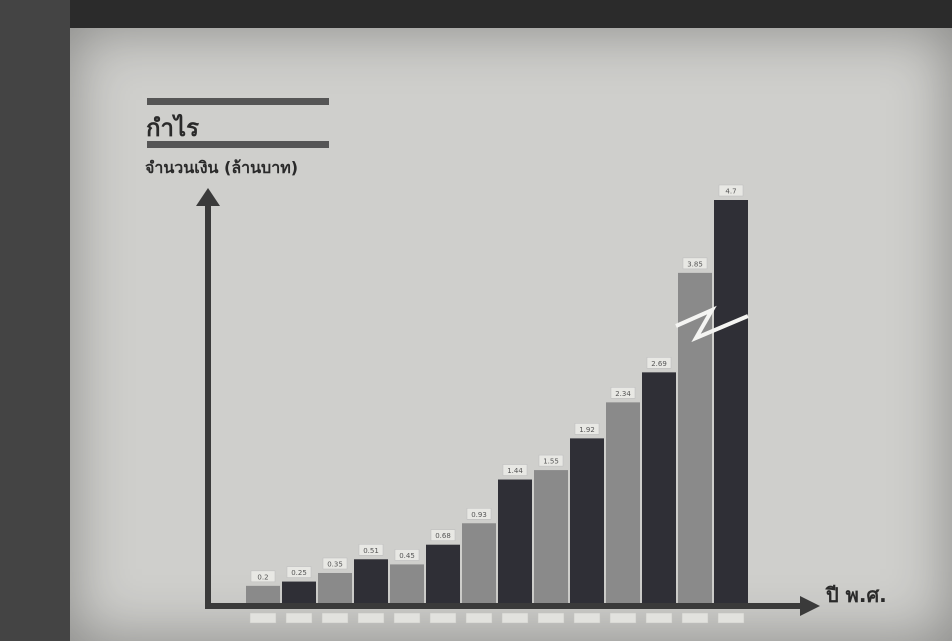 Image resolution: width=952 pixels, height=641 pixels. What do you see at coordinates (208, 197) in the screenshot?
I see `y-axis-arrow` at bounding box center [208, 197].